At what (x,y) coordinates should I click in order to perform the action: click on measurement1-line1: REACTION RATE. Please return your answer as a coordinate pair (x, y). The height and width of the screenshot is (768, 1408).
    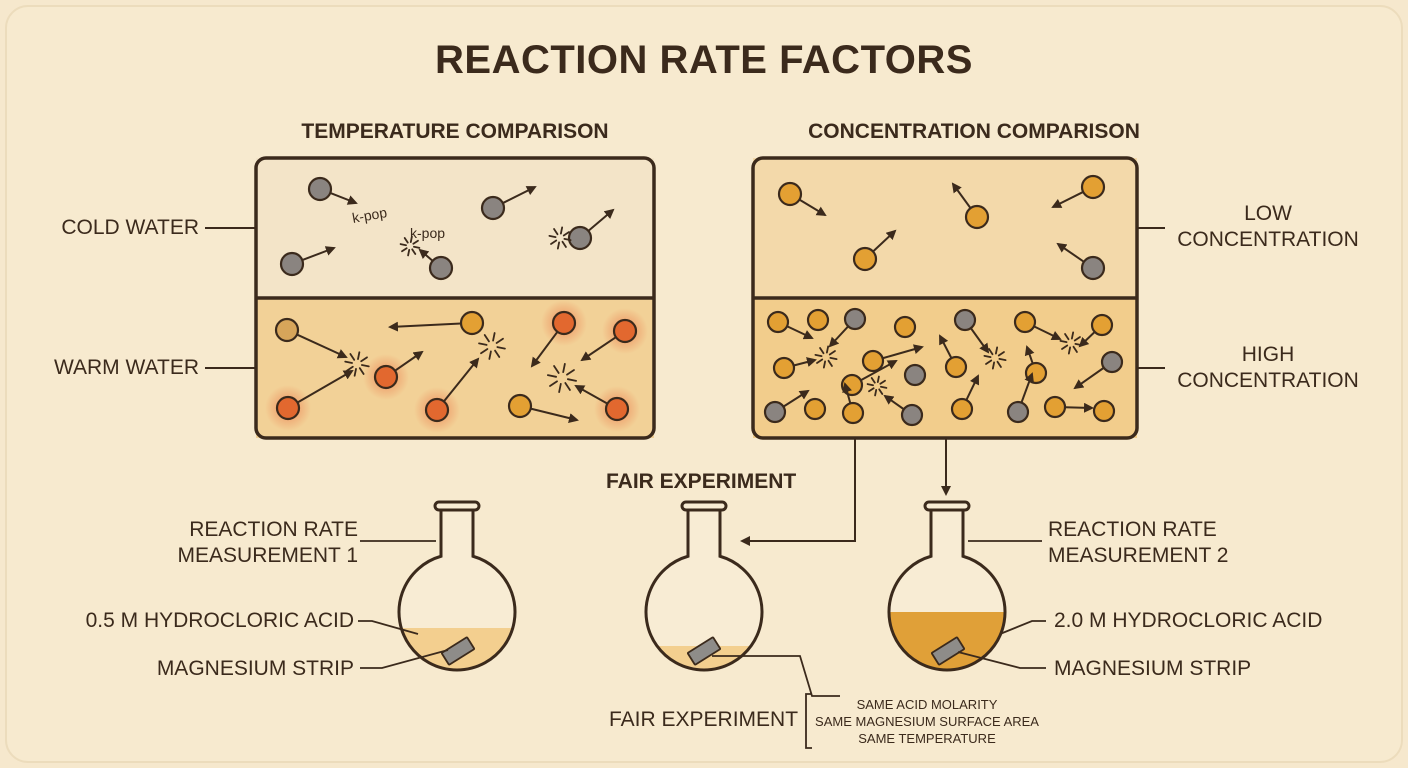
    Looking at the image, I should click on (273, 529).